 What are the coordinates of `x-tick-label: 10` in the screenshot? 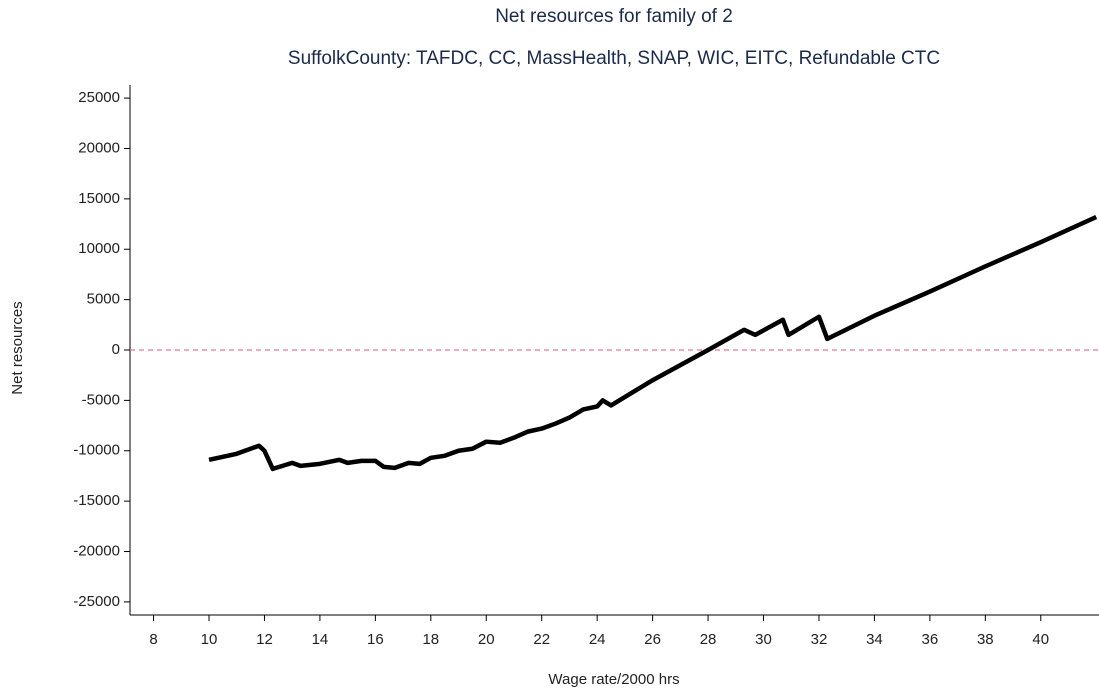 It's located at (209, 639).